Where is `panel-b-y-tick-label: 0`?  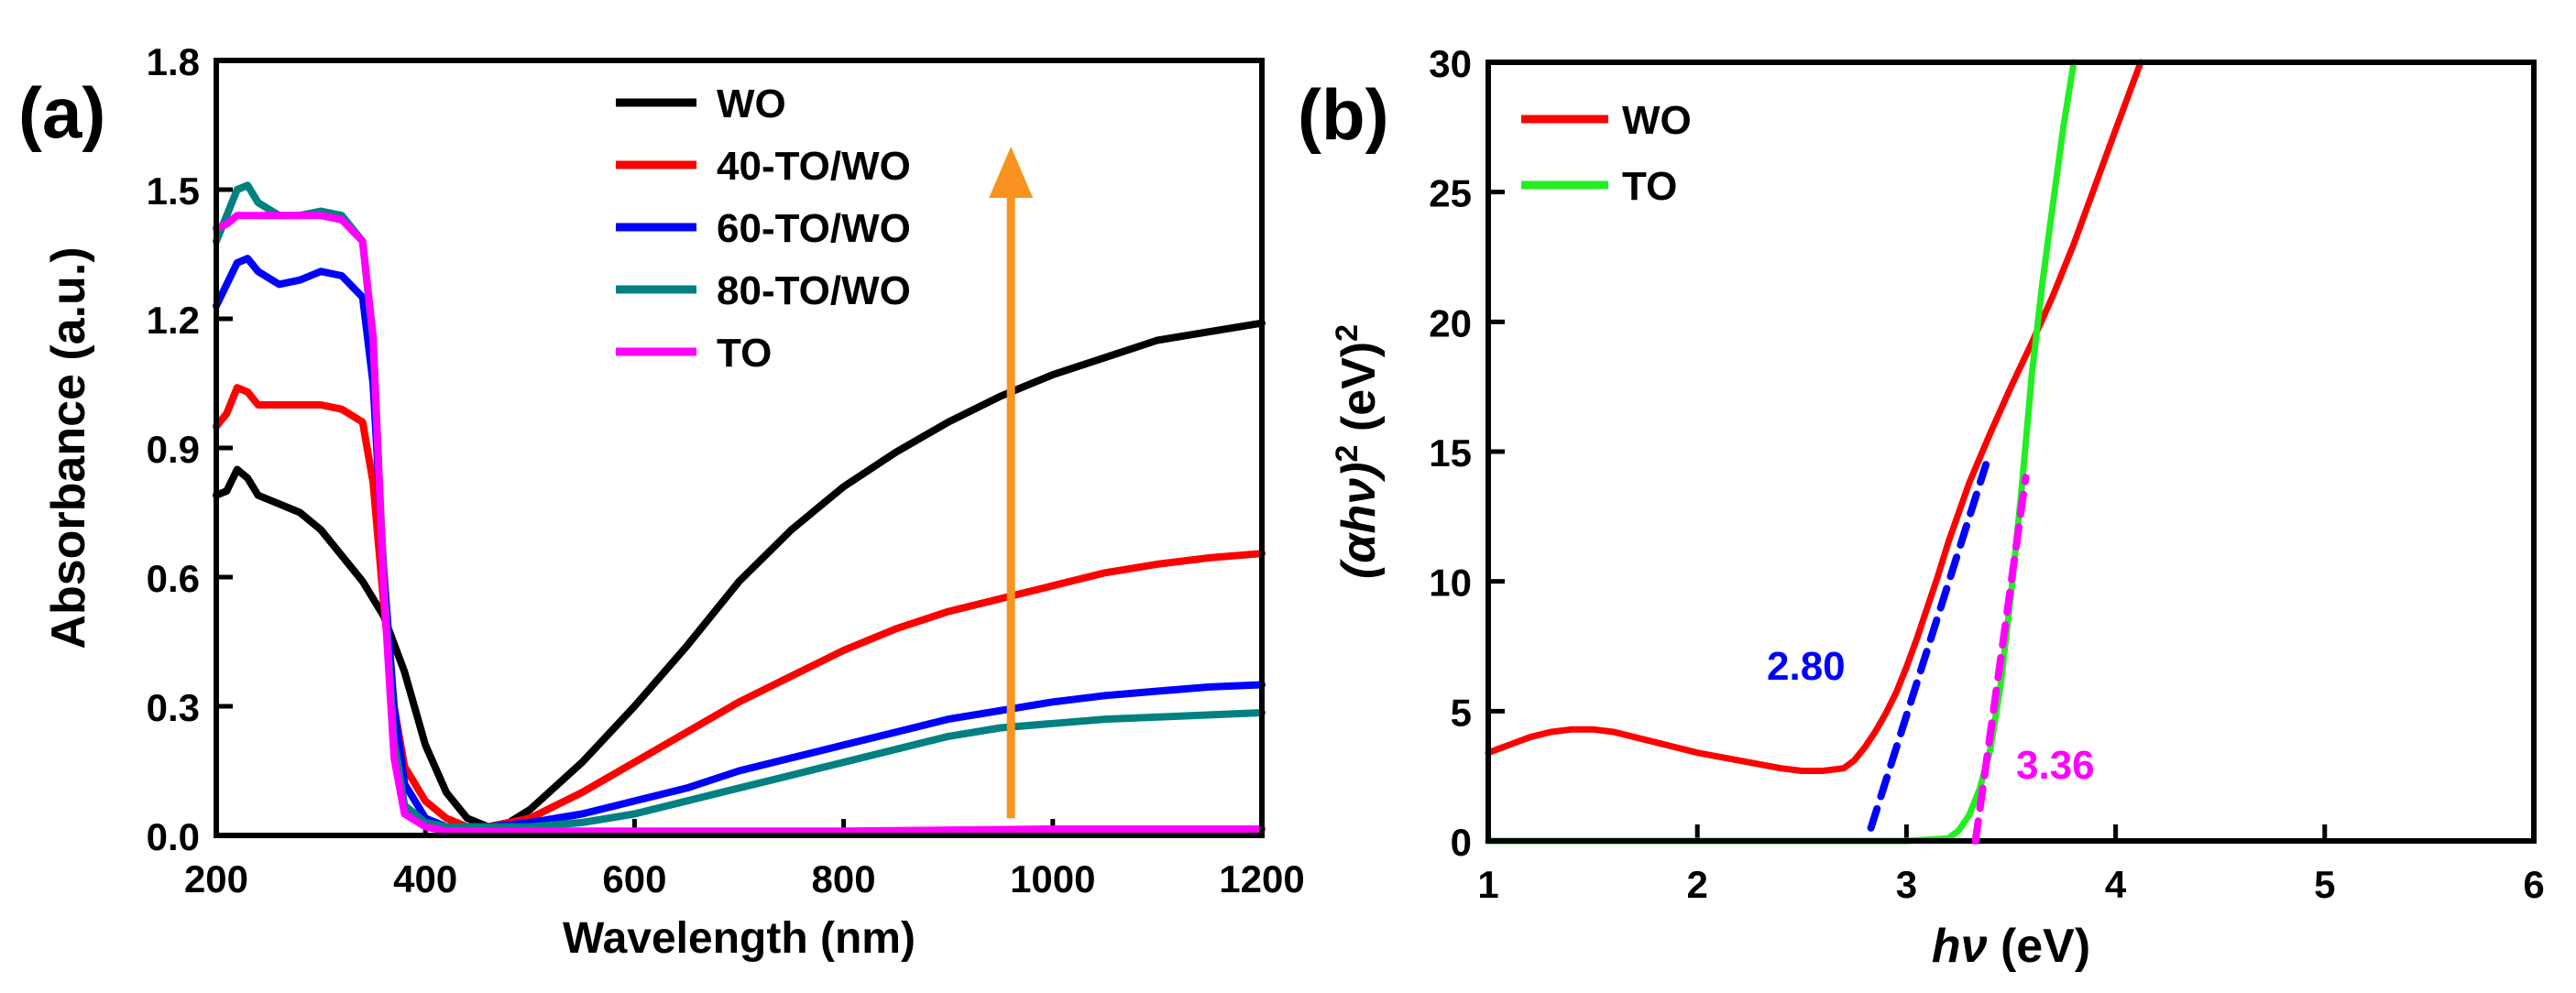
panel-b-y-tick-label: 0 is located at coordinates (1461, 842).